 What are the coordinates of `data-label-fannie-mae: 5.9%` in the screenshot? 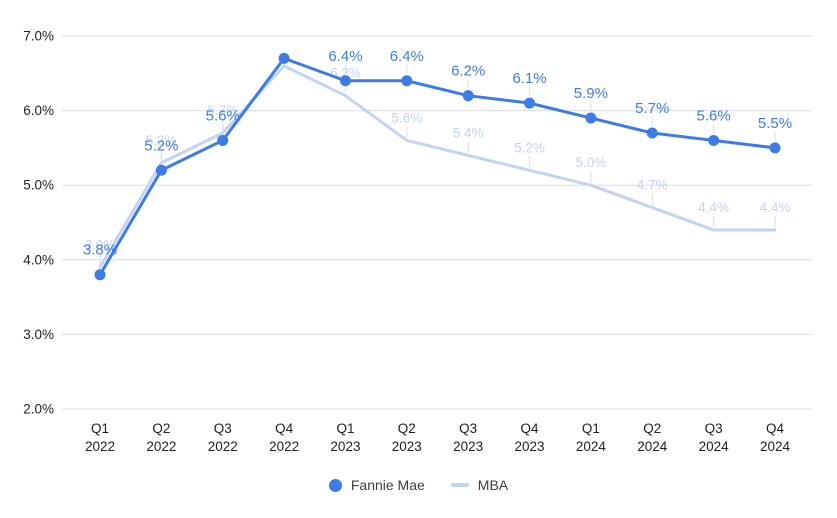 It's located at (591, 93).